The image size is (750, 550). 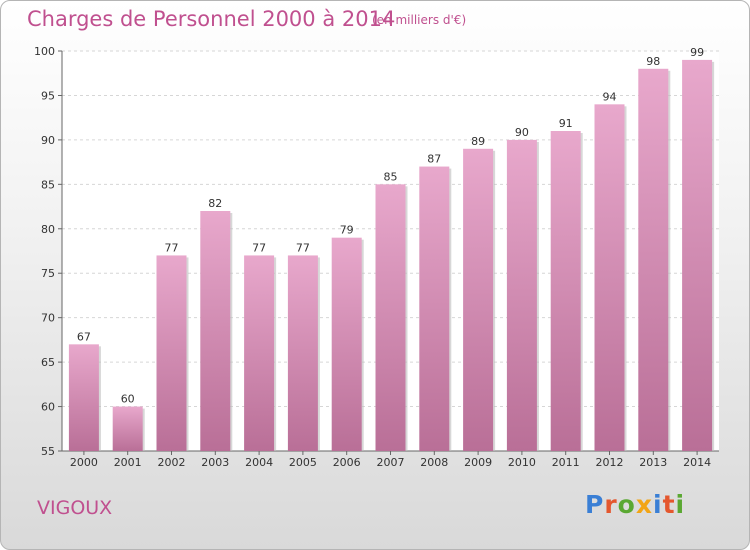 I want to click on bar-value-label: 94, so click(x=610, y=96).